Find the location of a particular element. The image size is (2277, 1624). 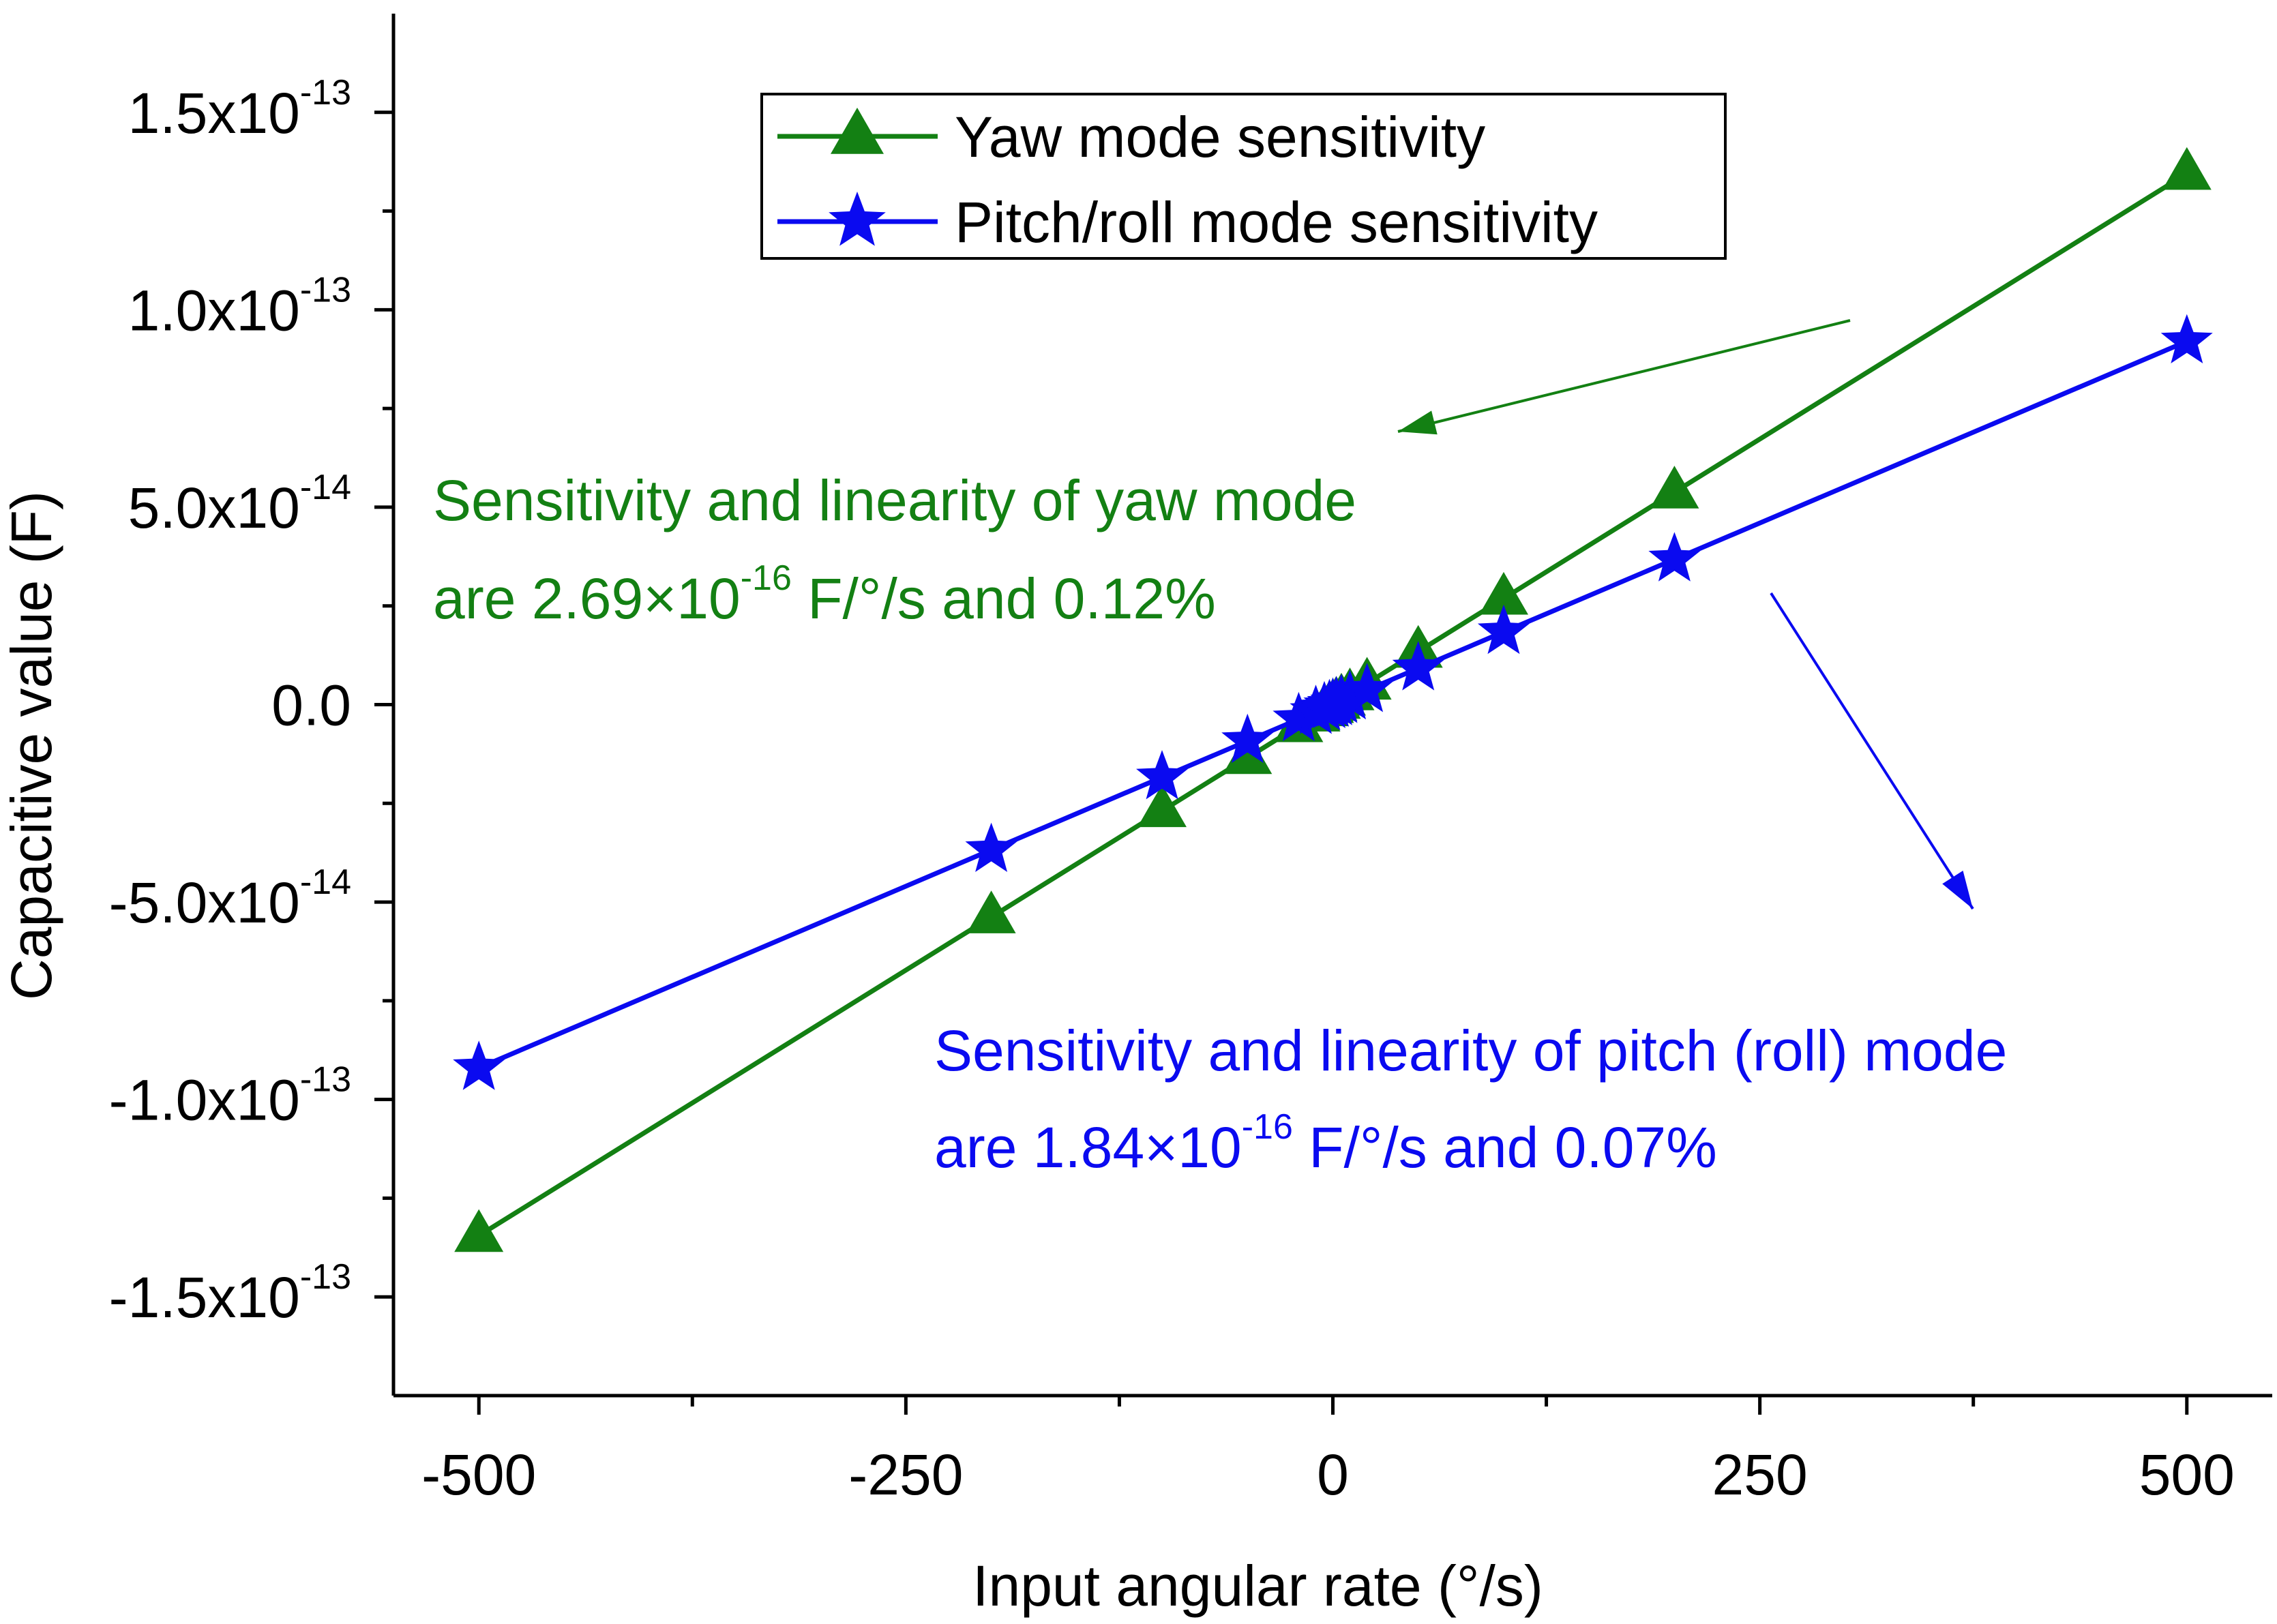

arrow-yaw is located at coordinates (1624, 377).